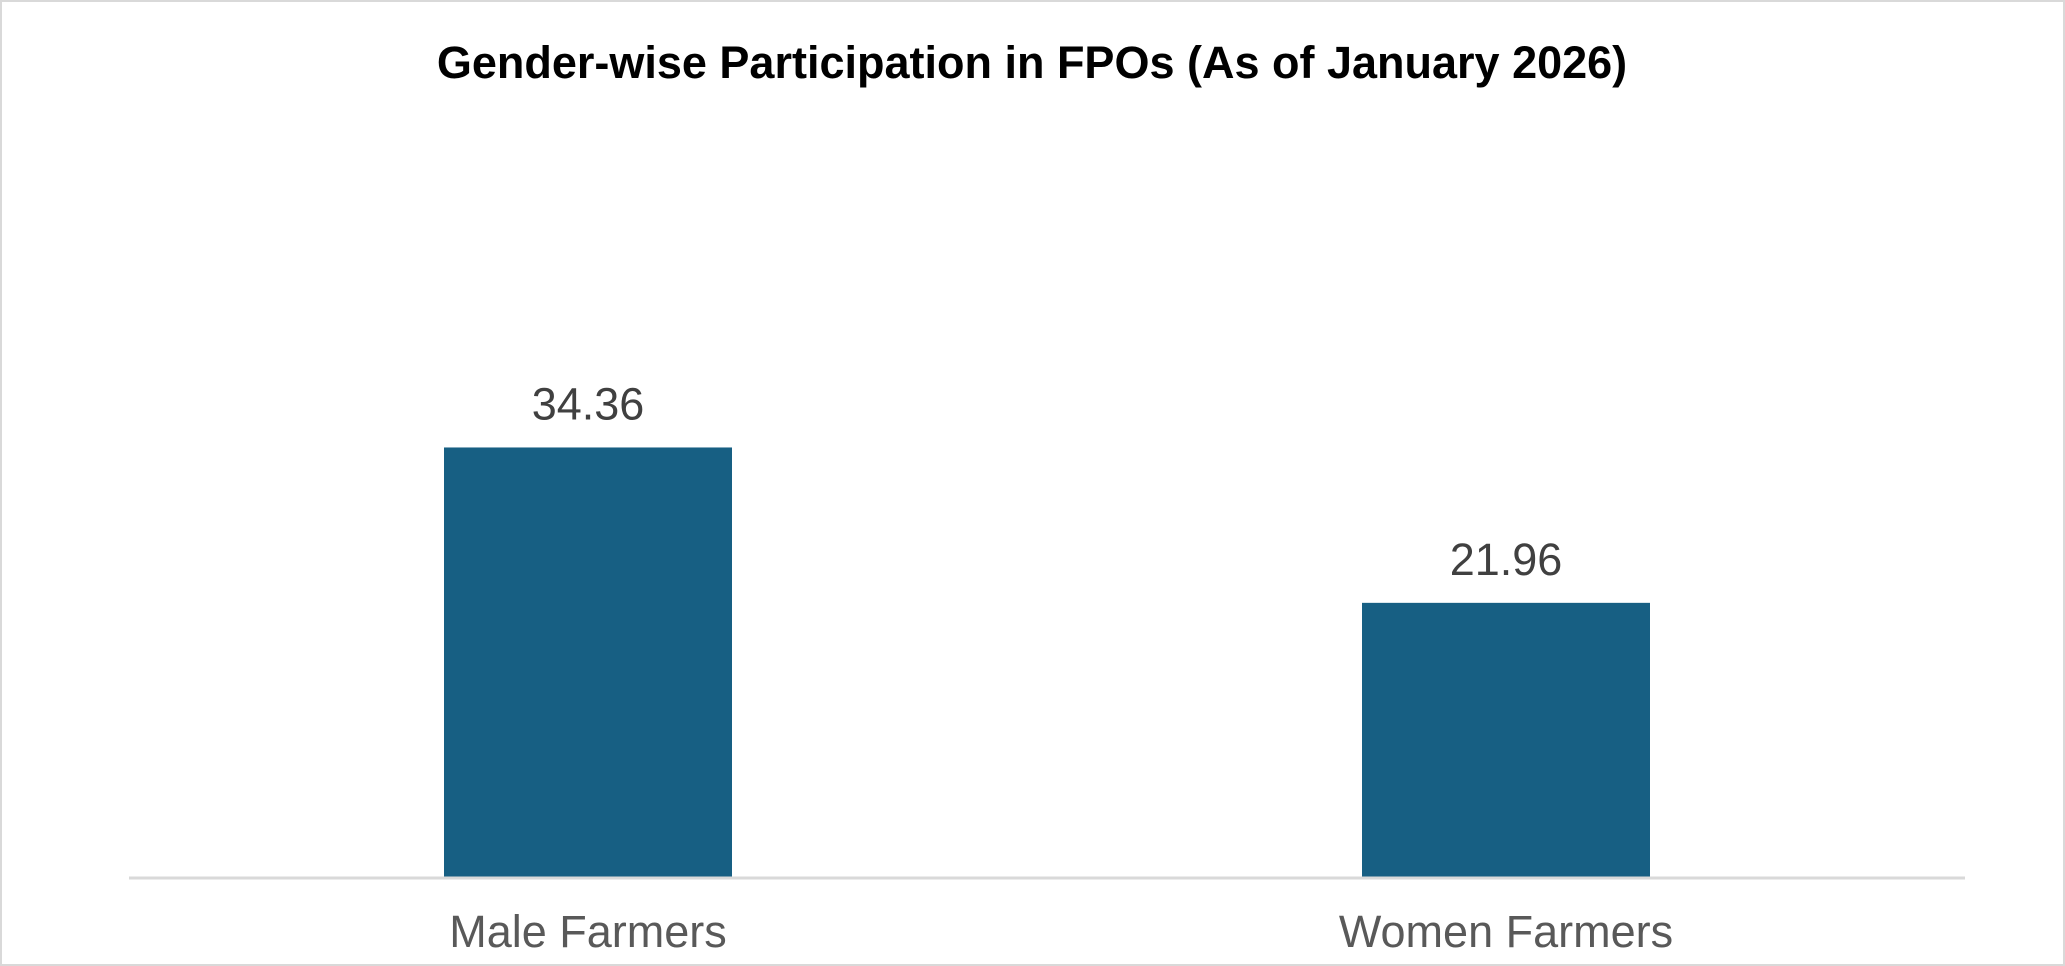  Describe the element at coordinates (1506, 559) in the screenshot. I see `data-label: 21.96` at that location.